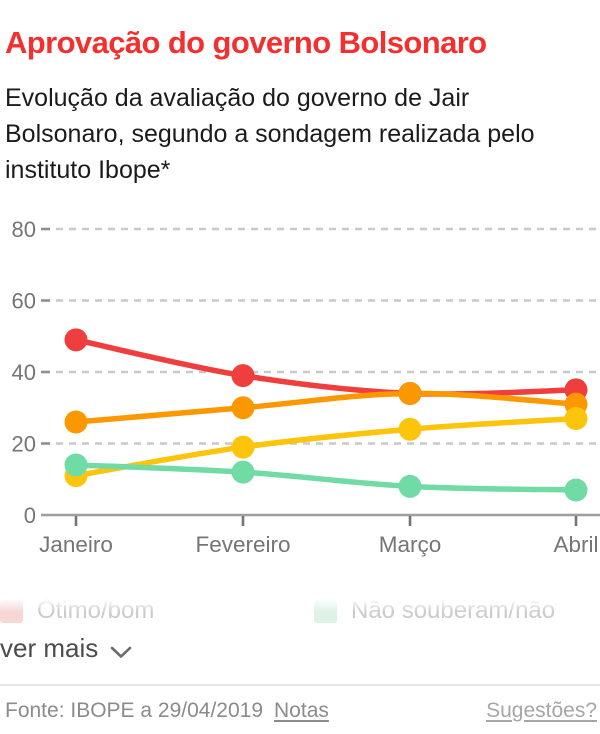 Image resolution: width=600 pixels, height=734 pixels. Describe the element at coordinates (541, 710) in the screenshot. I see `sugestoes-link: Sugestões?` at that location.